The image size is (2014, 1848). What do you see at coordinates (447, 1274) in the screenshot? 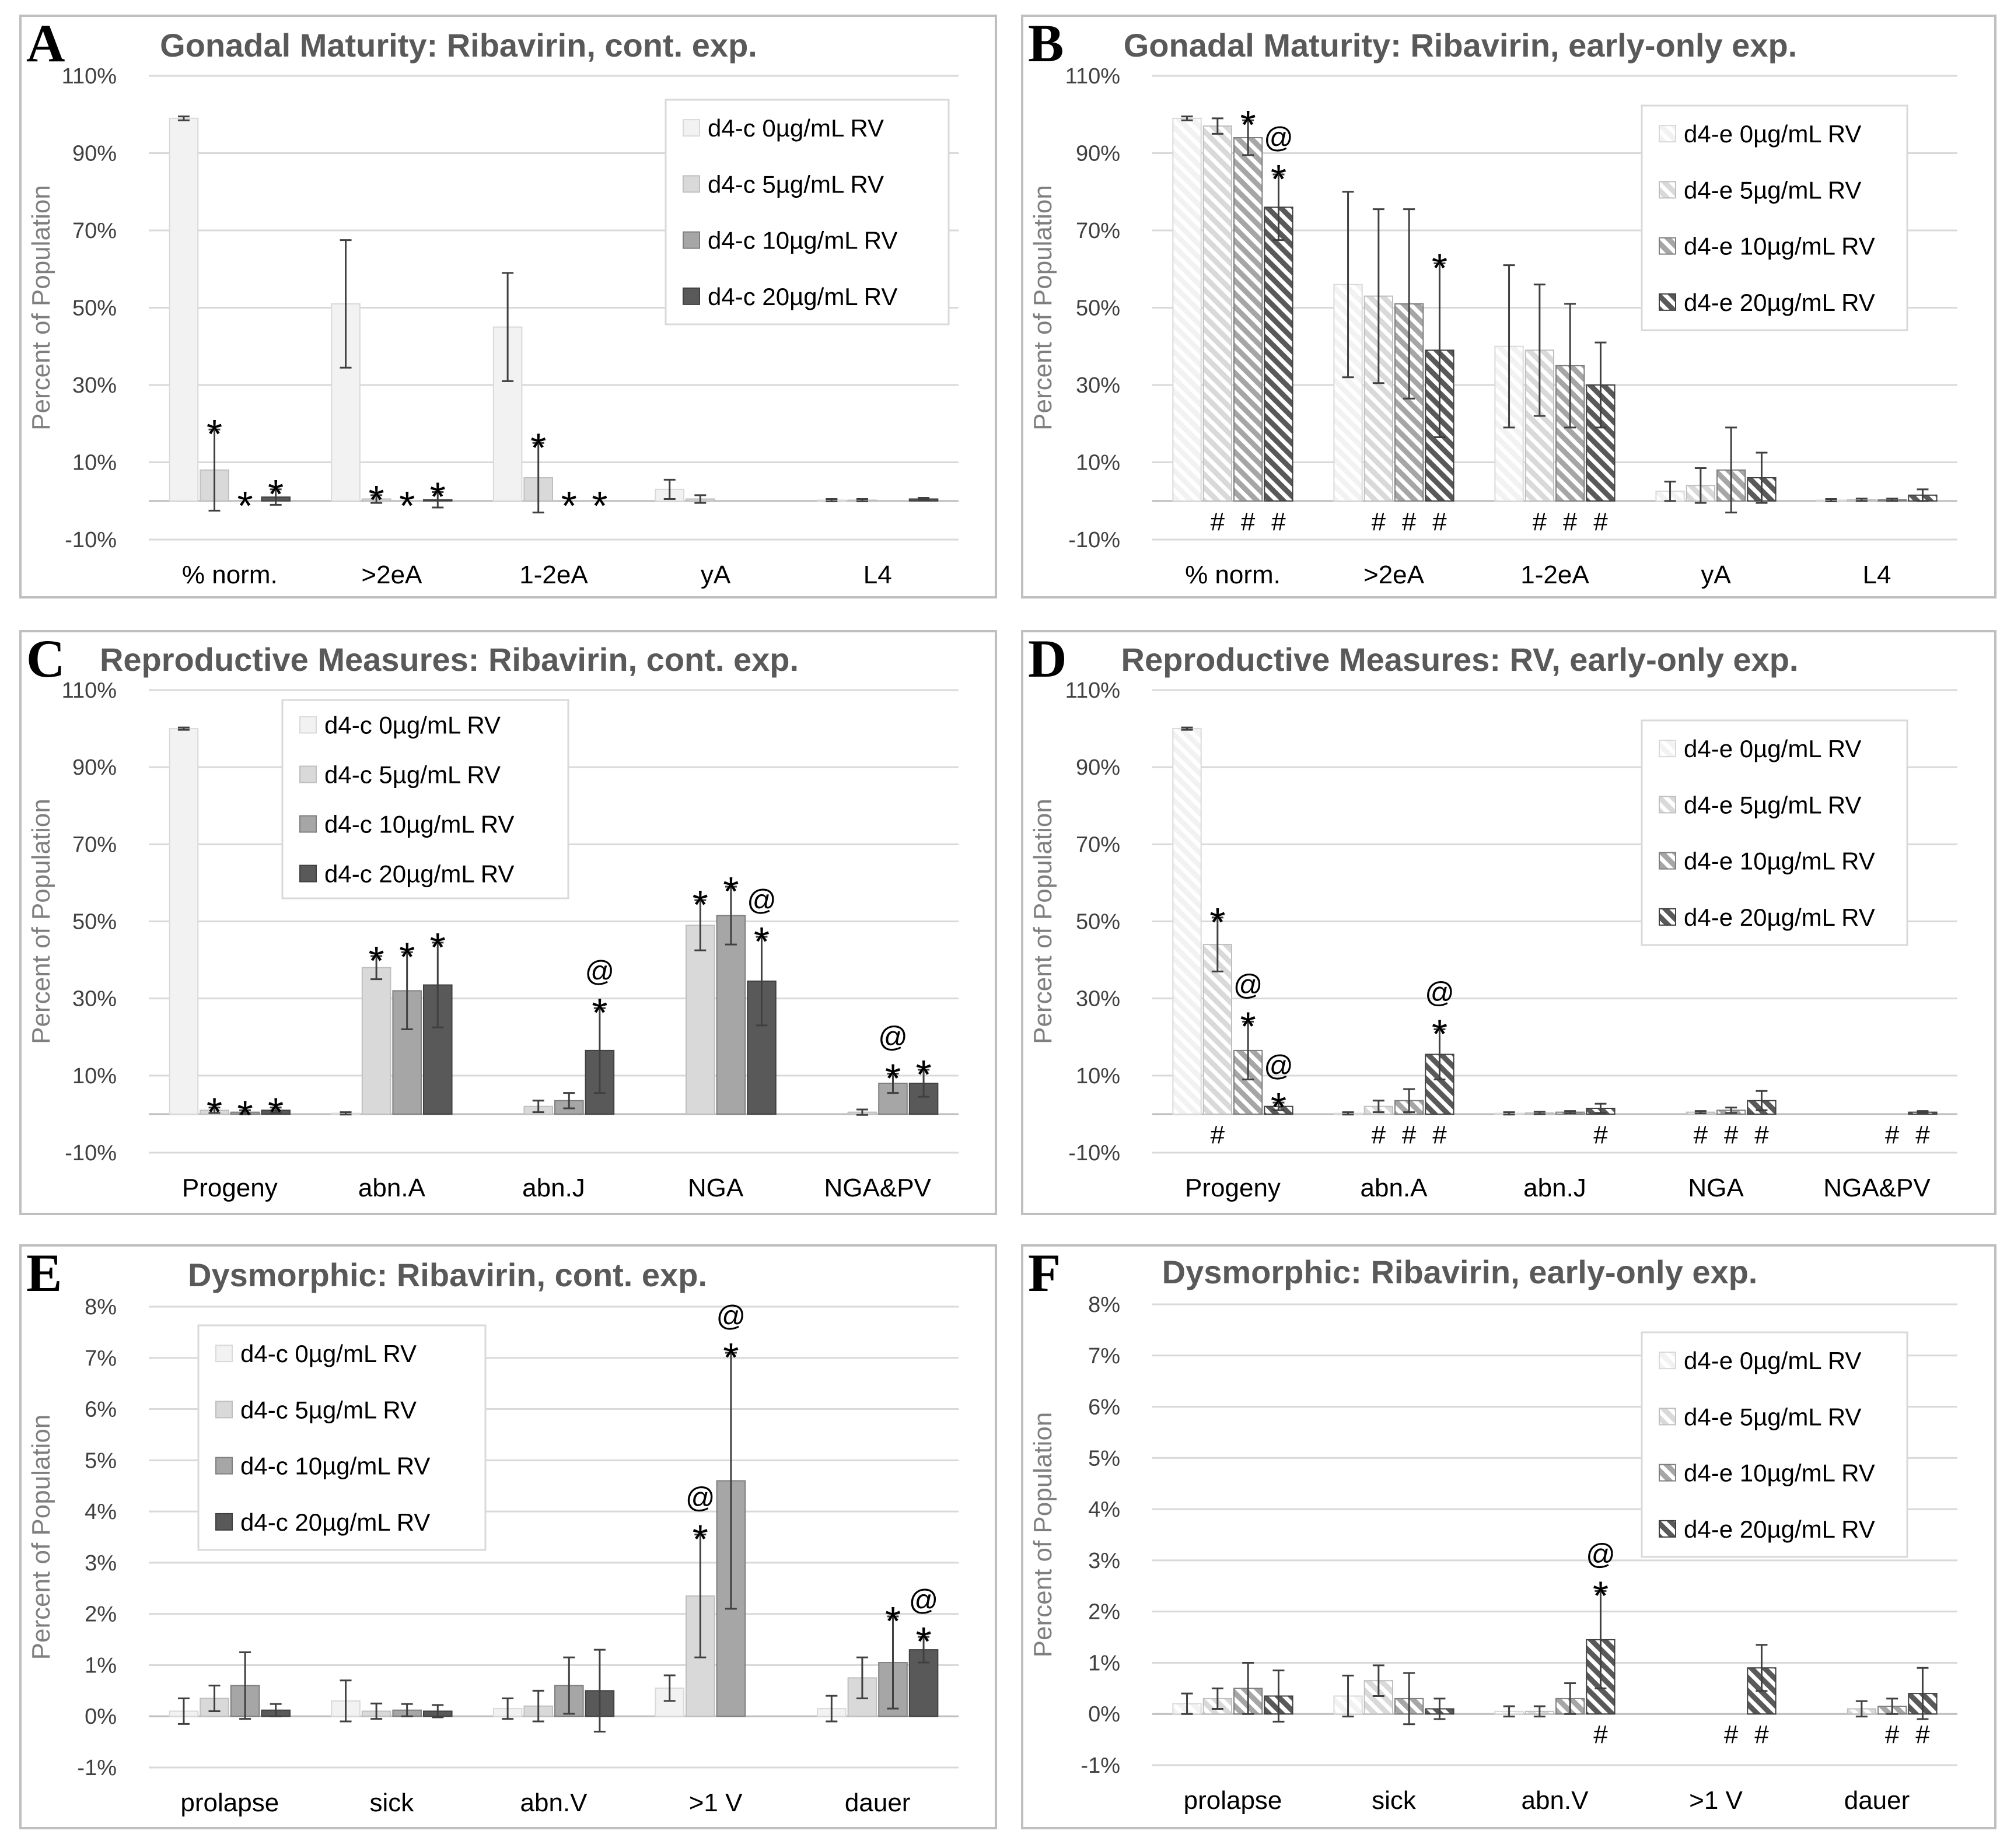
I see `chart-title: Dysmorphic: Ribavirin, cont. exp.` at bounding box center [447, 1274].